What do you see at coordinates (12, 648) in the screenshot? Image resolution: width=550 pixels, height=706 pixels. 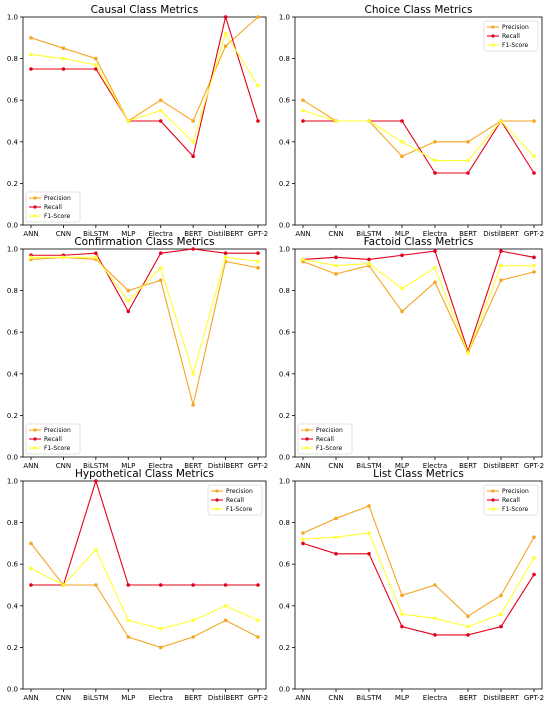 I see `y-tick-label: 0.2` at bounding box center [12, 648].